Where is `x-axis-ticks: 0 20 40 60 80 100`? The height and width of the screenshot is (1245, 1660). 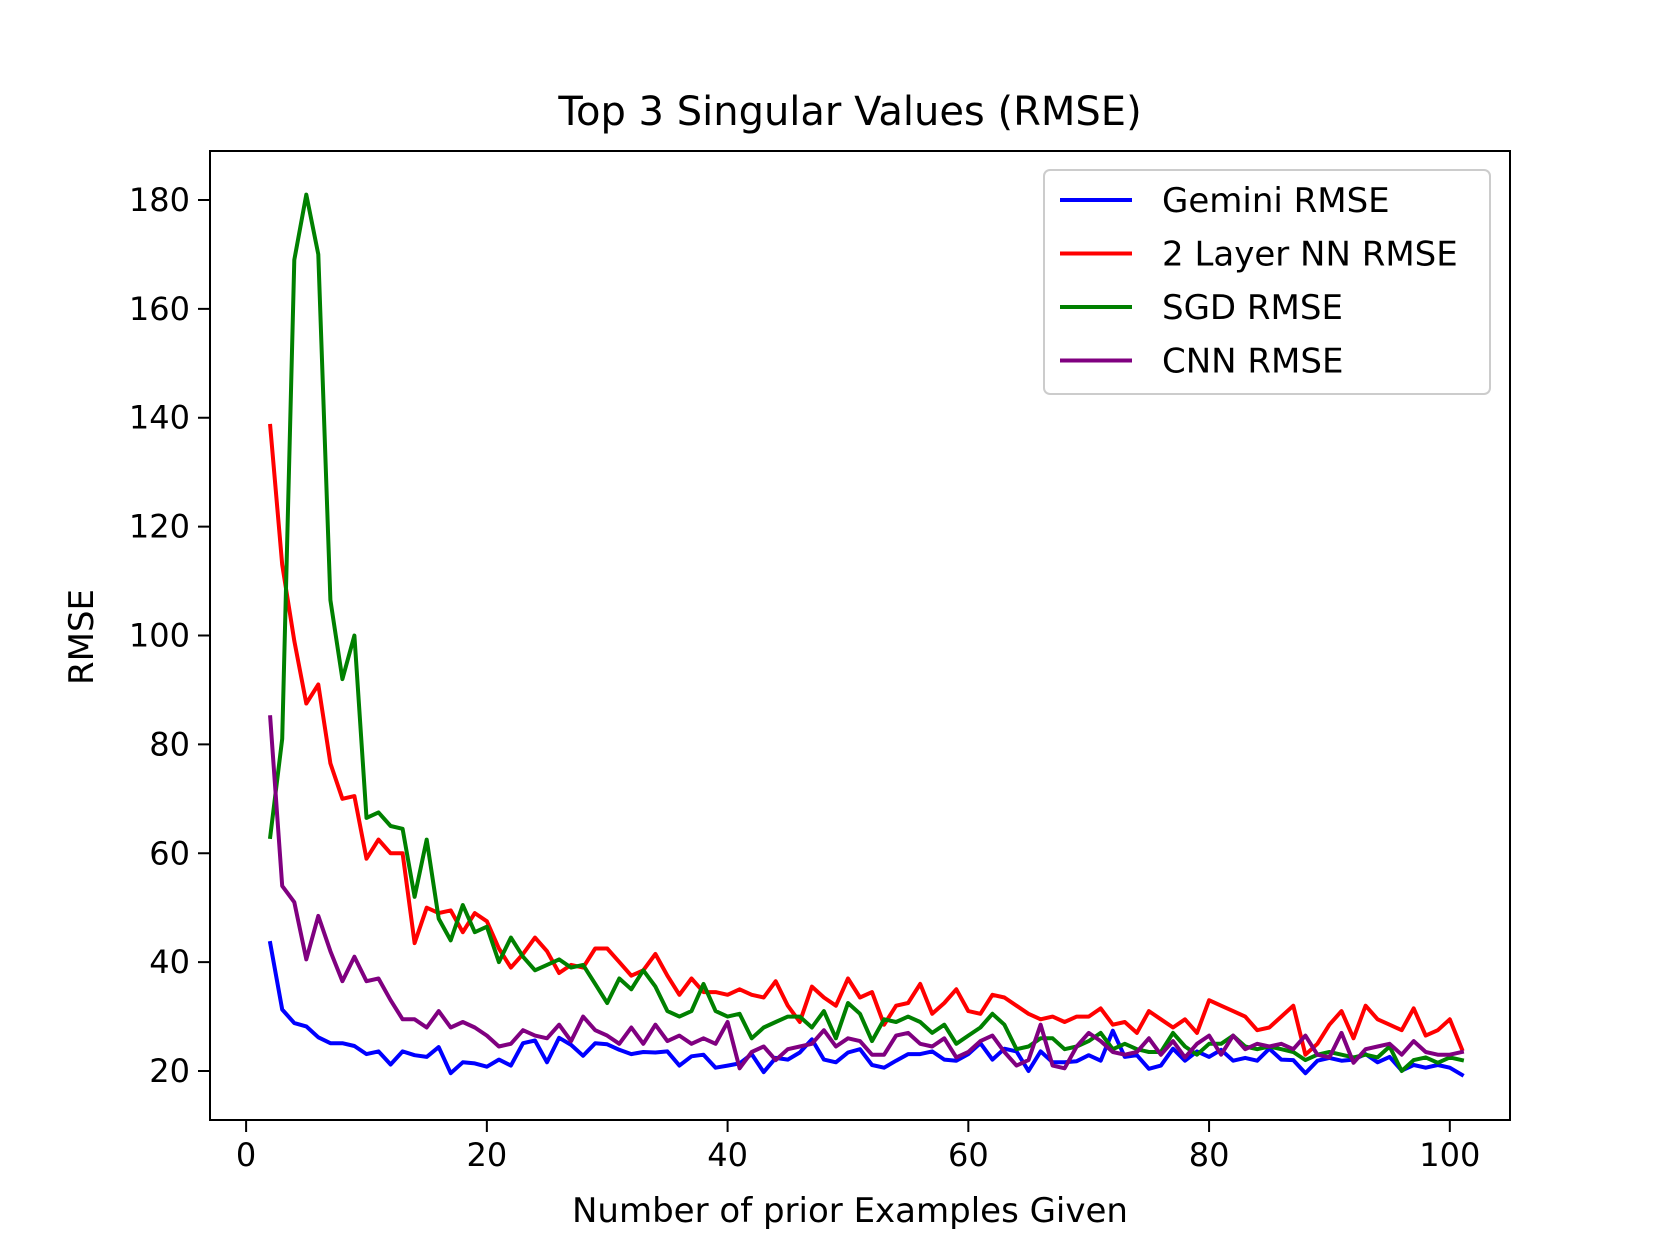
x-axis-ticks: 0 20 40 60 80 100 is located at coordinates (858, 1147).